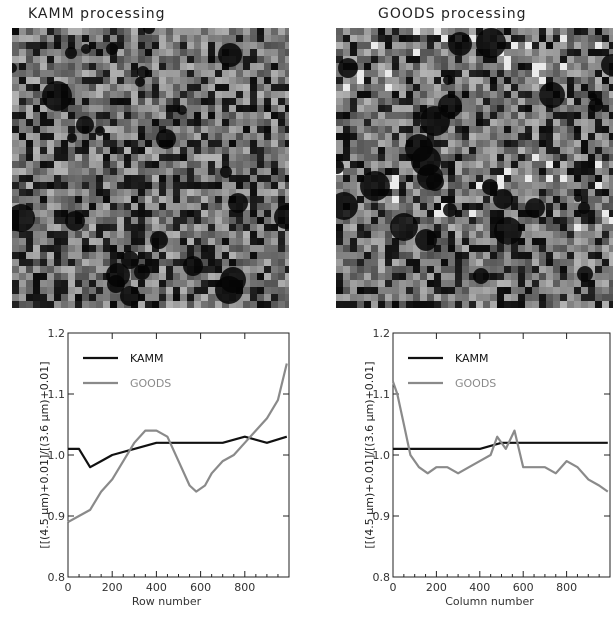 The width and height of the screenshot is (613, 618). Describe the element at coordinates (97, 14) in the screenshot. I see `kamm-image-title: KAMM processing` at that location.